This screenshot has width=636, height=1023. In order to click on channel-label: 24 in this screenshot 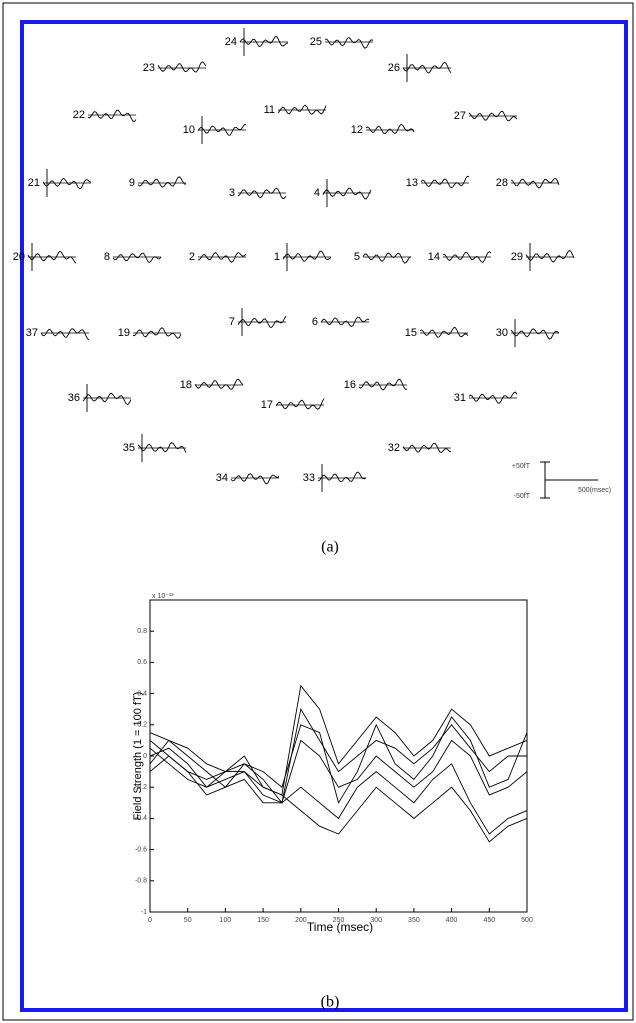, I will do `click(231, 42)`.